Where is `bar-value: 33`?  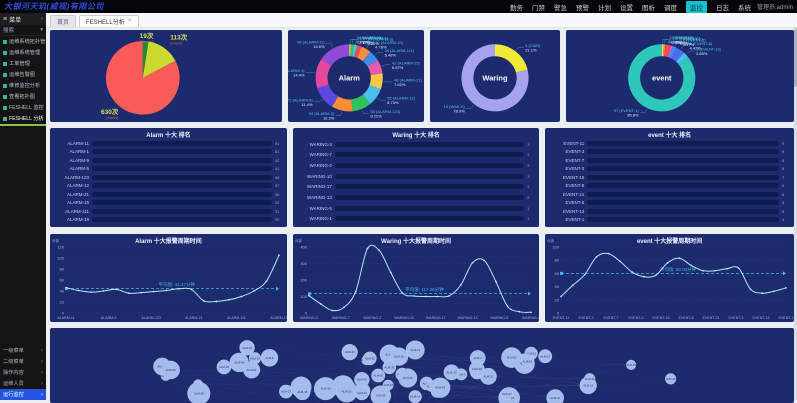
bar-value: 33 is located at coordinates (279, 202).